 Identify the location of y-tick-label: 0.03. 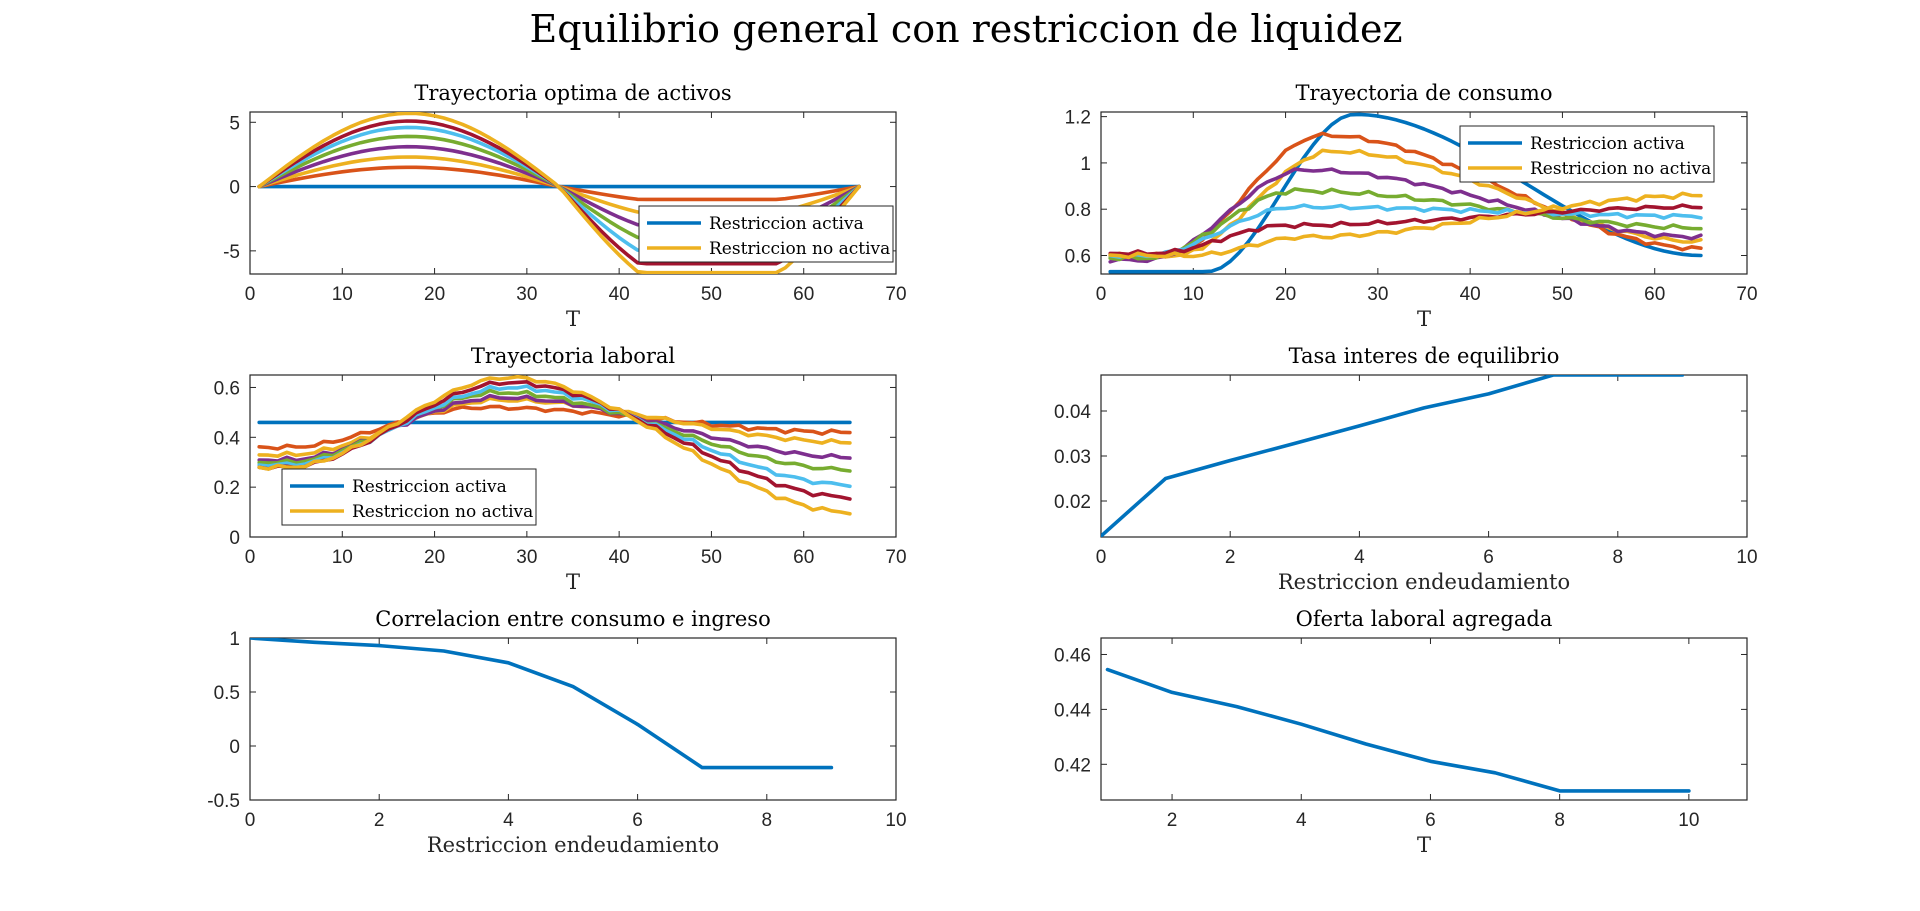
(1072, 457).